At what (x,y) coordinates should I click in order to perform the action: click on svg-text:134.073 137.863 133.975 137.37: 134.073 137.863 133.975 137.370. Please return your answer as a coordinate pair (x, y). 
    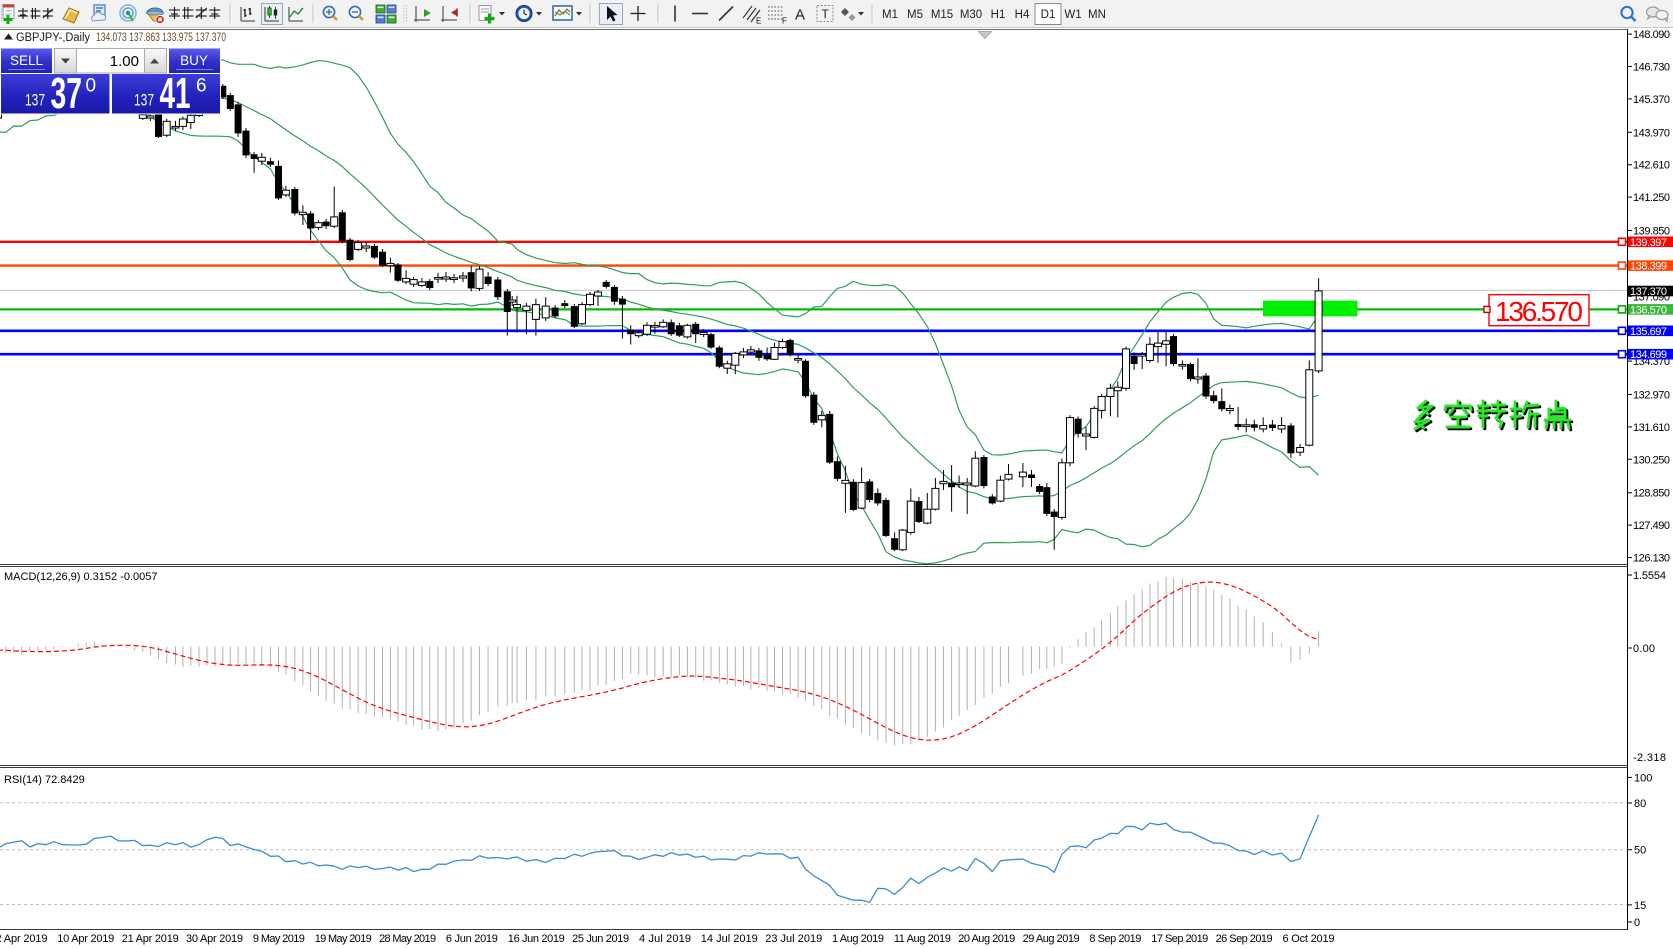
    Looking at the image, I should click on (161, 38).